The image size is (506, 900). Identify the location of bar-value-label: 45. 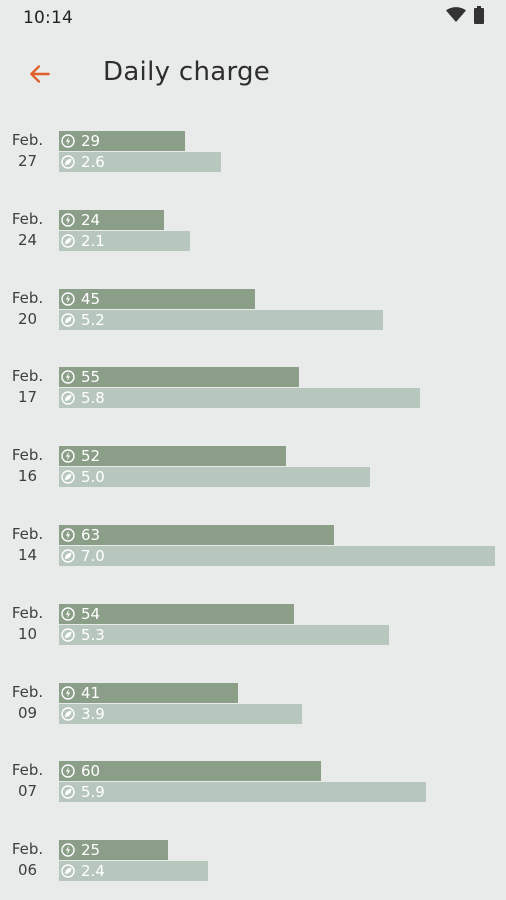
(91, 298).